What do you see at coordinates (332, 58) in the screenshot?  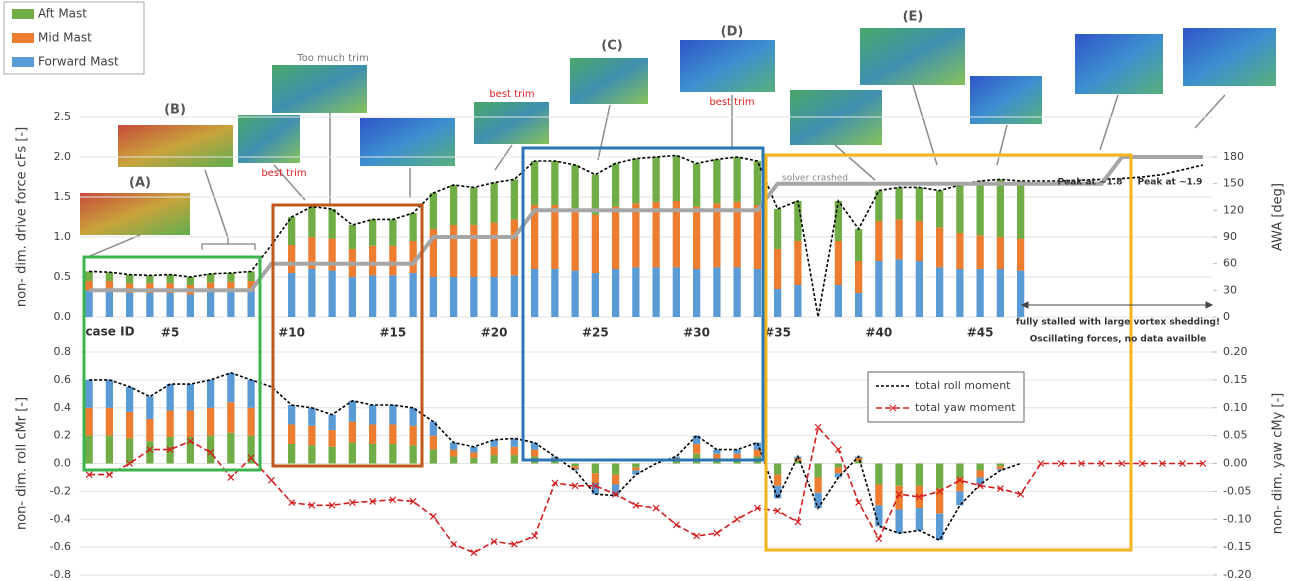 I see `annotation: Too much trim` at bounding box center [332, 58].